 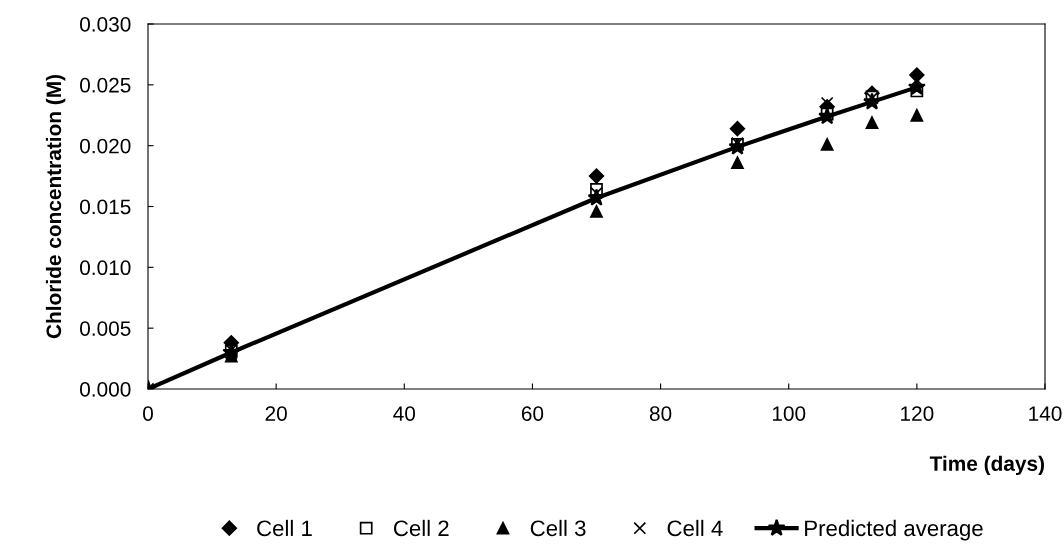 I want to click on y-tick-label: 0.010, so click(x=105, y=268).